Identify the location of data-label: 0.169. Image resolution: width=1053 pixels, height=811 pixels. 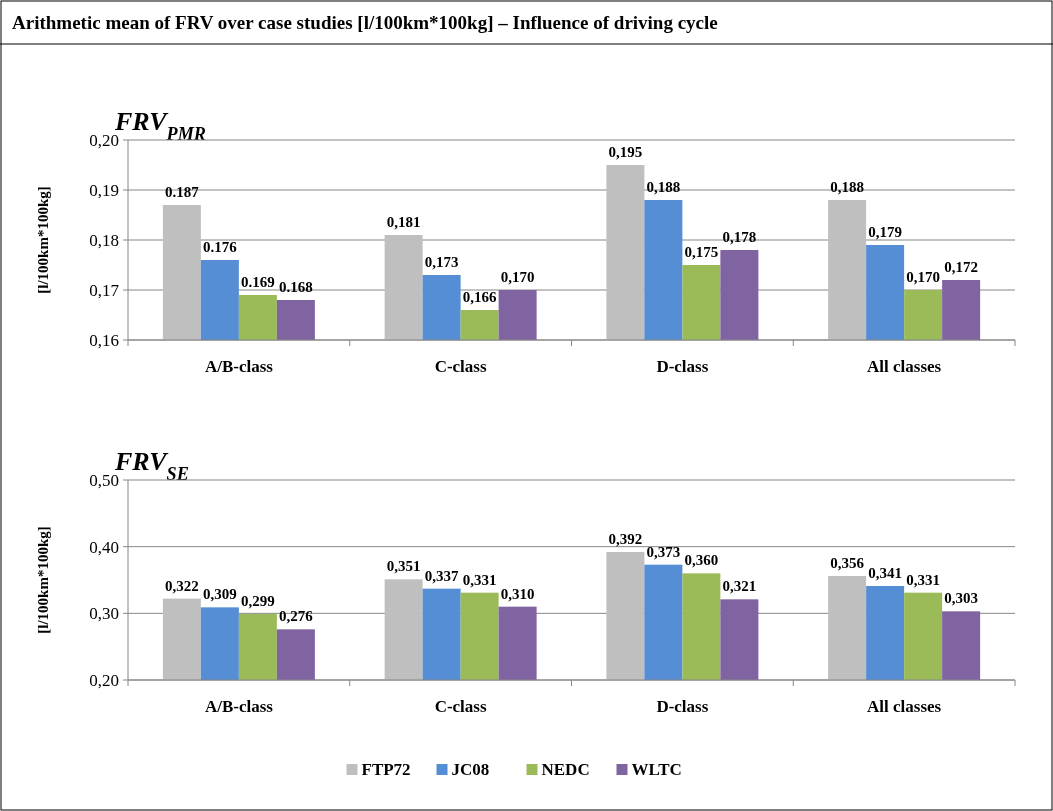
(258, 282).